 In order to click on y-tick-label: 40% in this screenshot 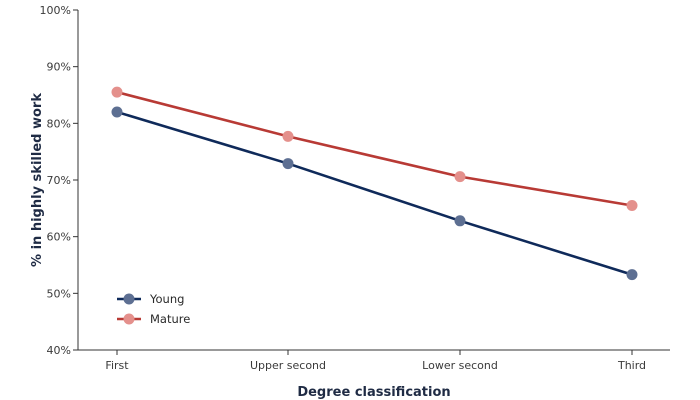, I will do `click(59, 350)`.